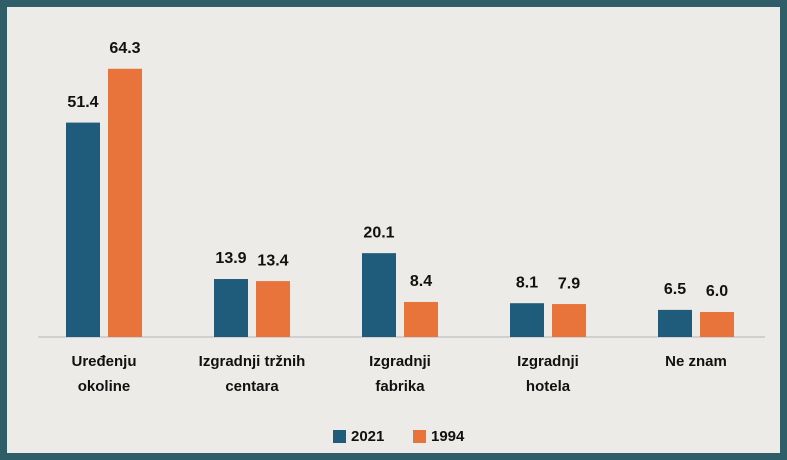 The image size is (787, 460). Describe the element at coordinates (103, 374) in the screenshot. I see `x-tick-label: Uređenju okoline` at that location.